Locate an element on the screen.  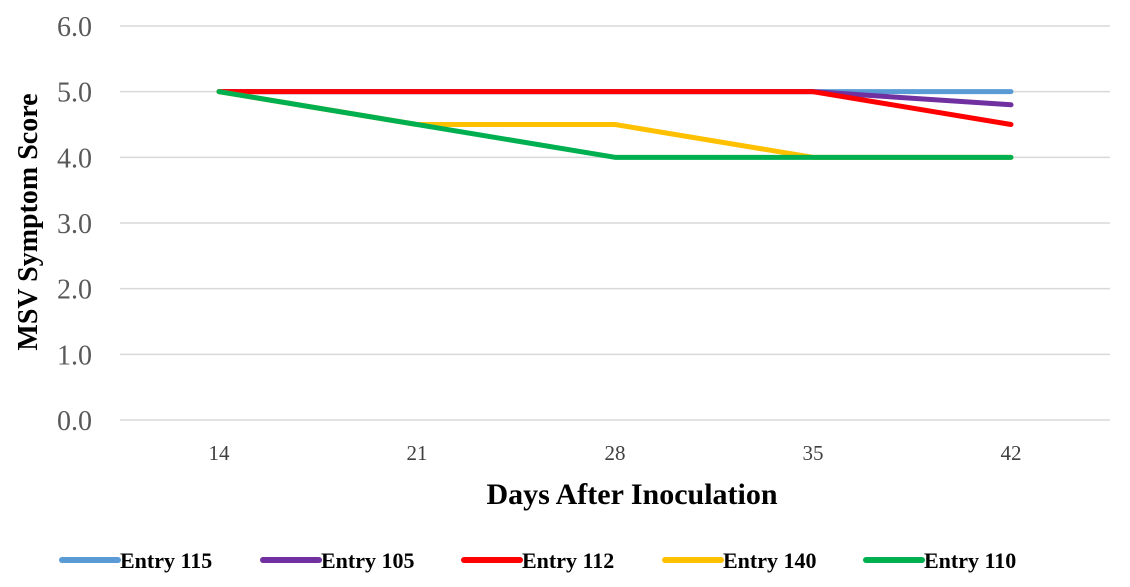
y-tick-label: 2.0 is located at coordinates (74, 290).